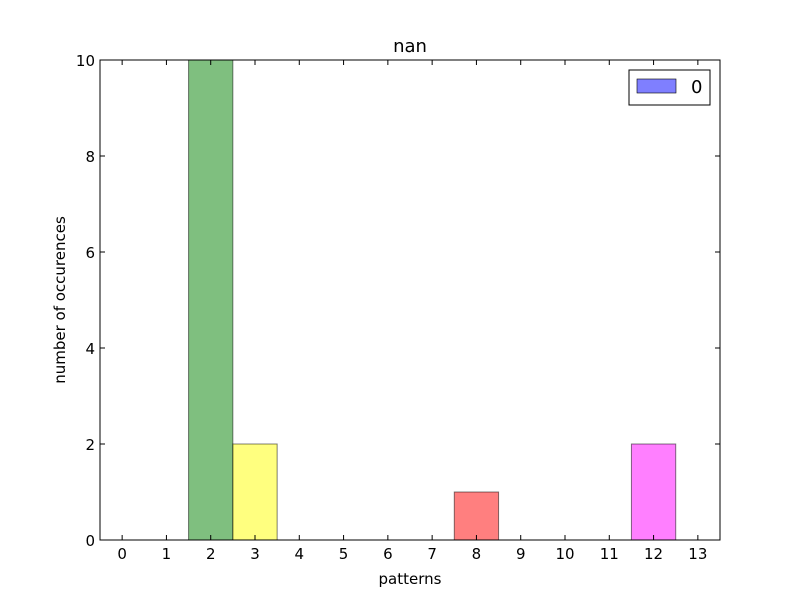  What do you see at coordinates (167, 554) in the screenshot?
I see `x-tick-label-1: 1` at bounding box center [167, 554].